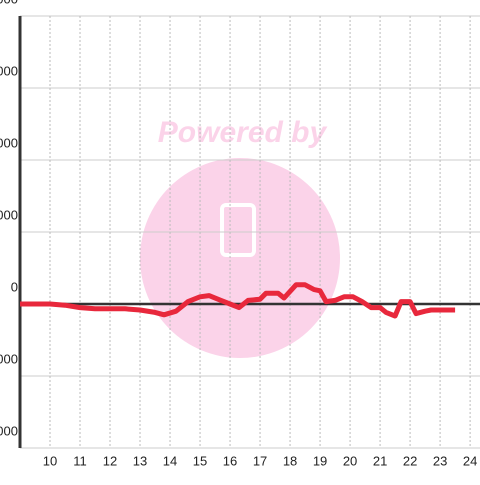 The width and height of the screenshot is (480, 485). What do you see at coordinates (9, 214) in the screenshot?
I see `y-tick-label: 3,000` at bounding box center [9, 214].